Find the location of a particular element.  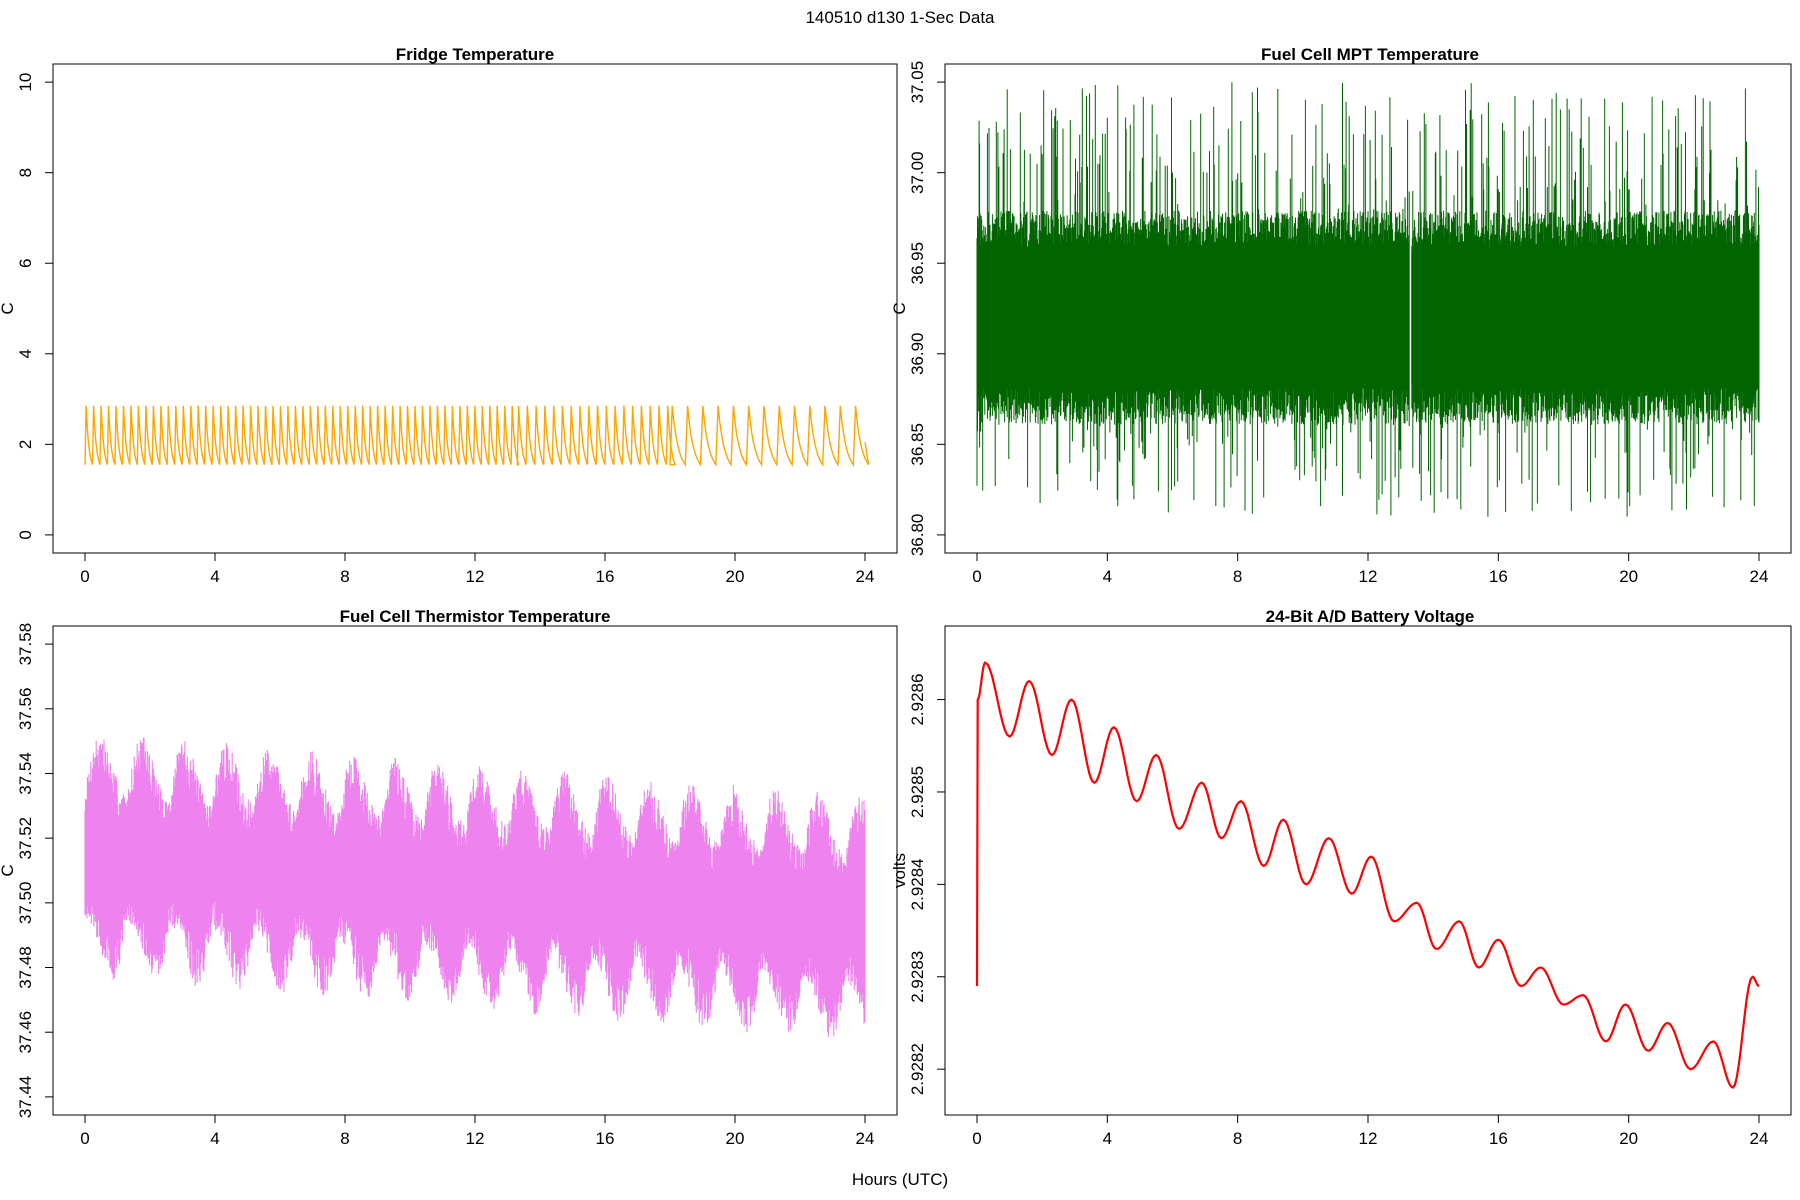

panel-title: Fuel Cell Thermistor Temperature is located at coordinates (475, 616).